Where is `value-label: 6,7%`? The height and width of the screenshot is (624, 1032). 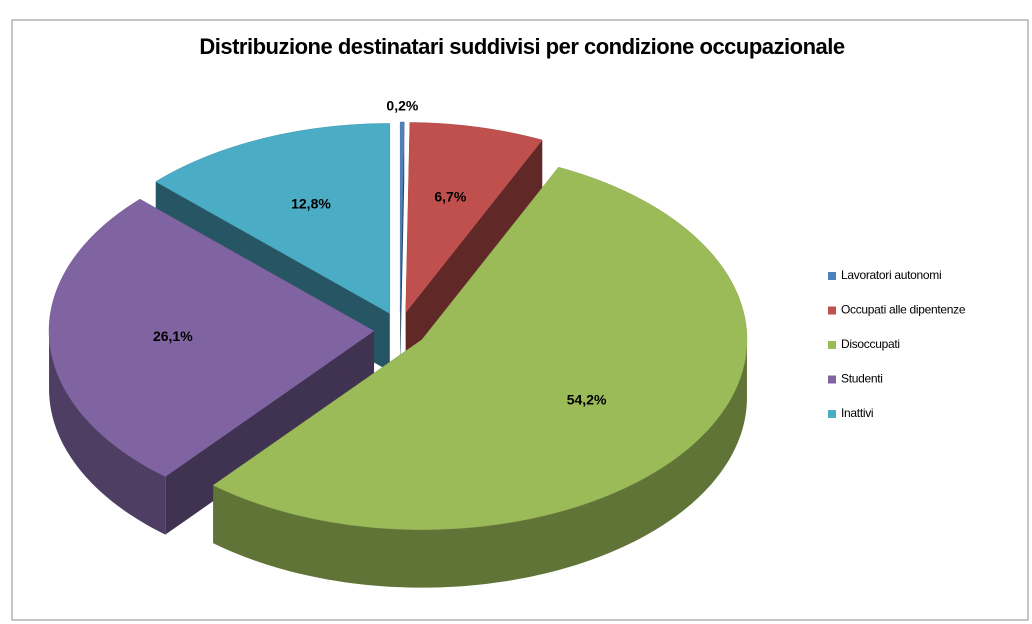 value-label: 6,7% is located at coordinates (450, 196).